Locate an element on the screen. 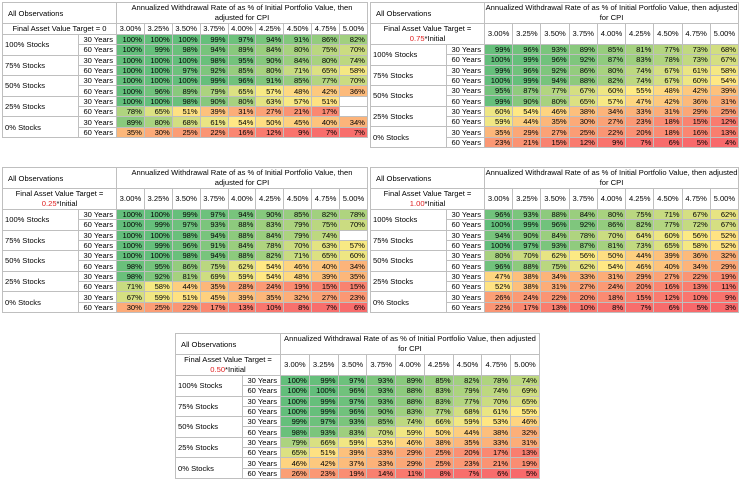  rate-cell: 61% is located at coordinates (214, 122).